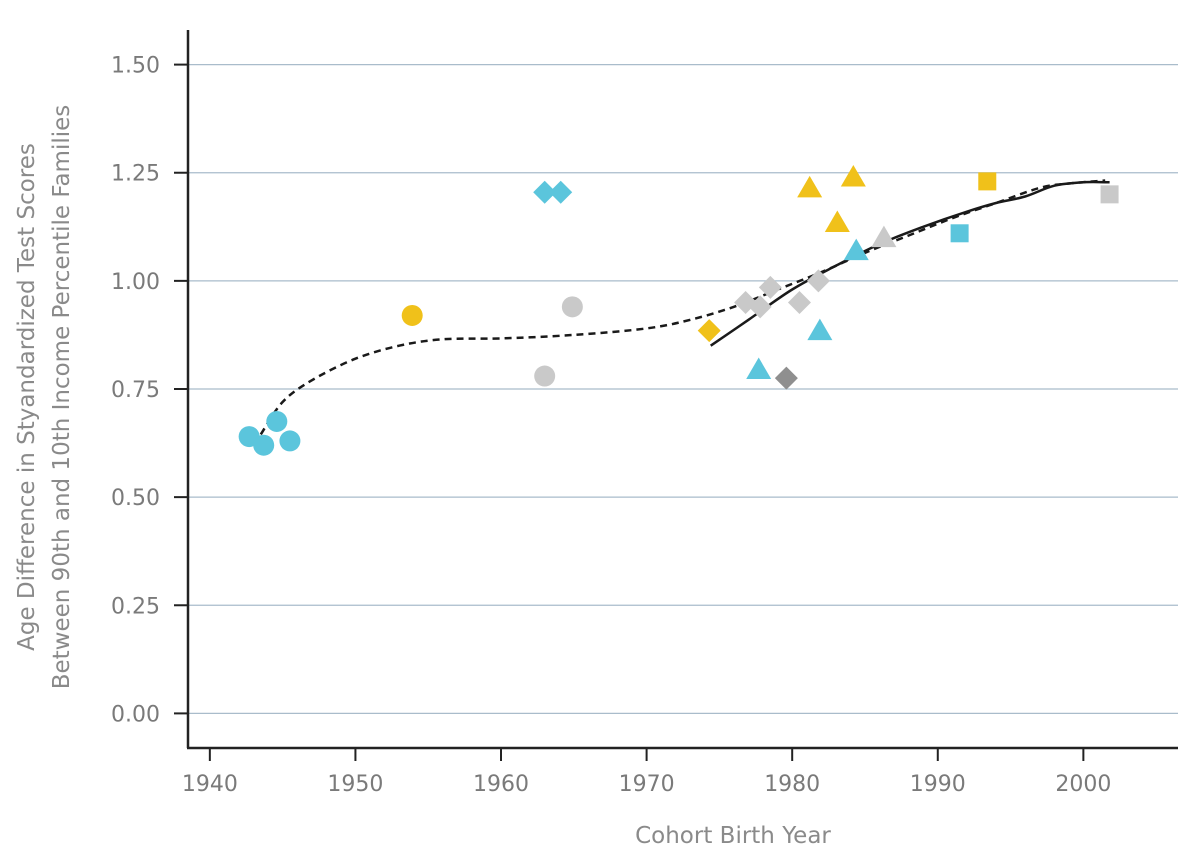  I want to click on x-axis-title: Cohort Birth Year, so click(733, 836).